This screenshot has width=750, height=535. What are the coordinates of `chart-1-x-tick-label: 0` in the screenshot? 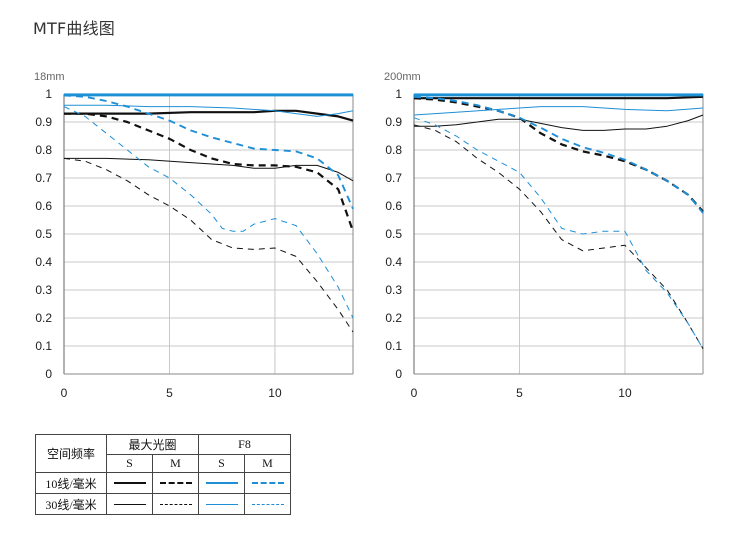 It's located at (64, 393).